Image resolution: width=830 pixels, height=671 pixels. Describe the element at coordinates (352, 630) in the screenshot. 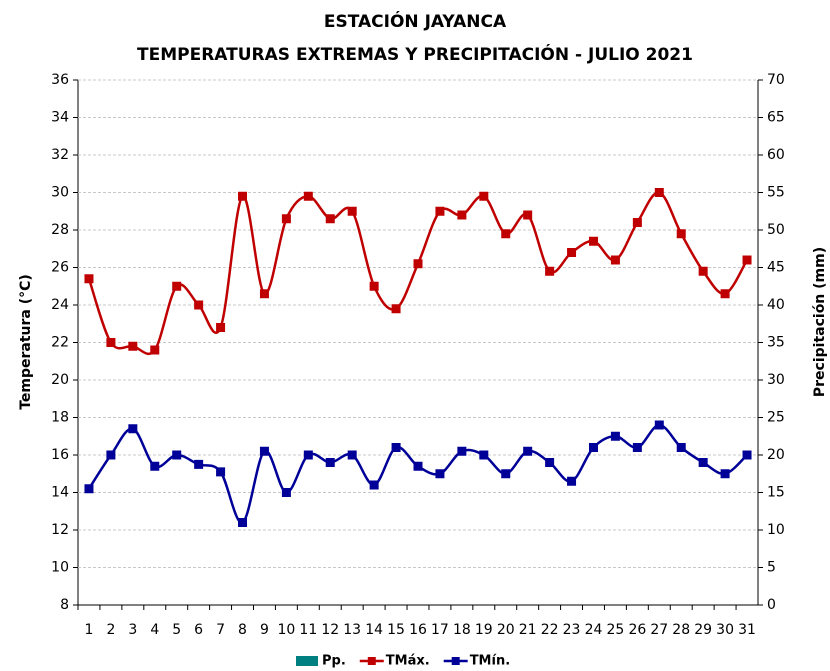

I see `x-tick-label: 13` at that location.